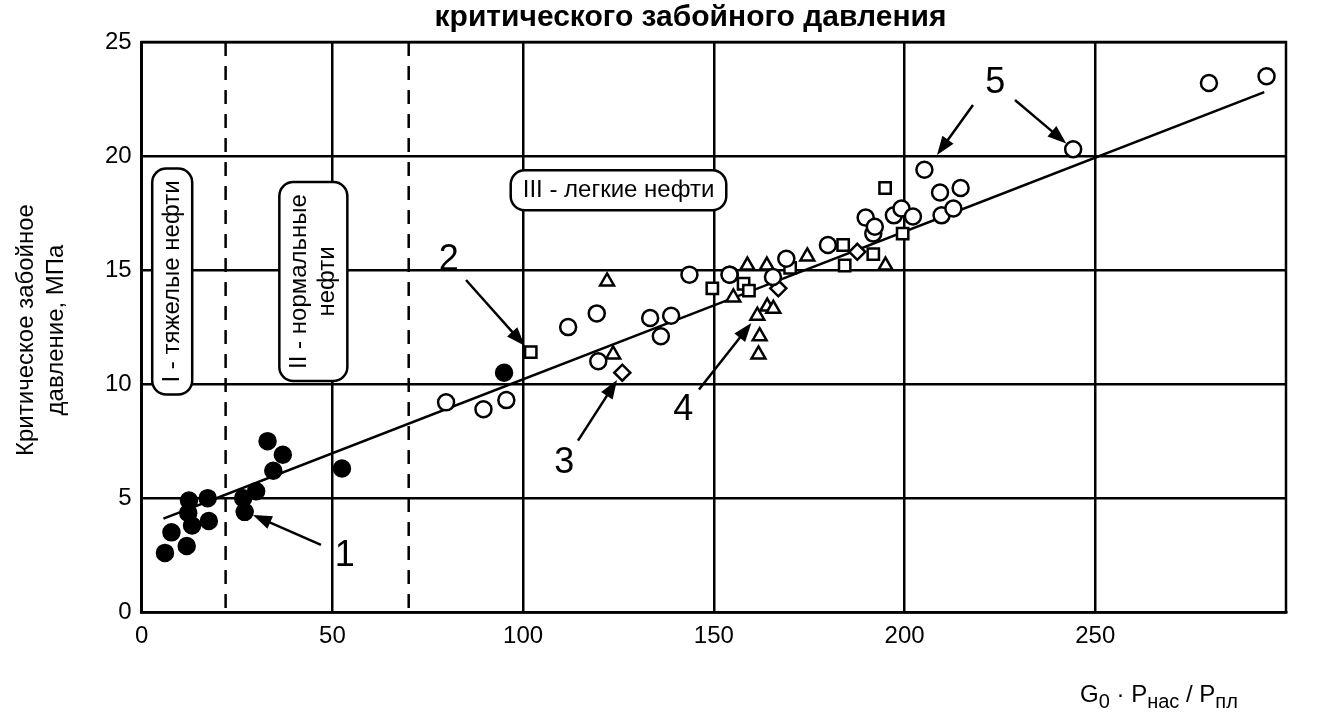 This screenshot has height=721, width=1322. What do you see at coordinates (1159, 696) in the screenshot?
I see `x-axis-title: G$_{0}$ · P$_{нас}$ / P$_{пл}$` at bounding box center [1159, 696].